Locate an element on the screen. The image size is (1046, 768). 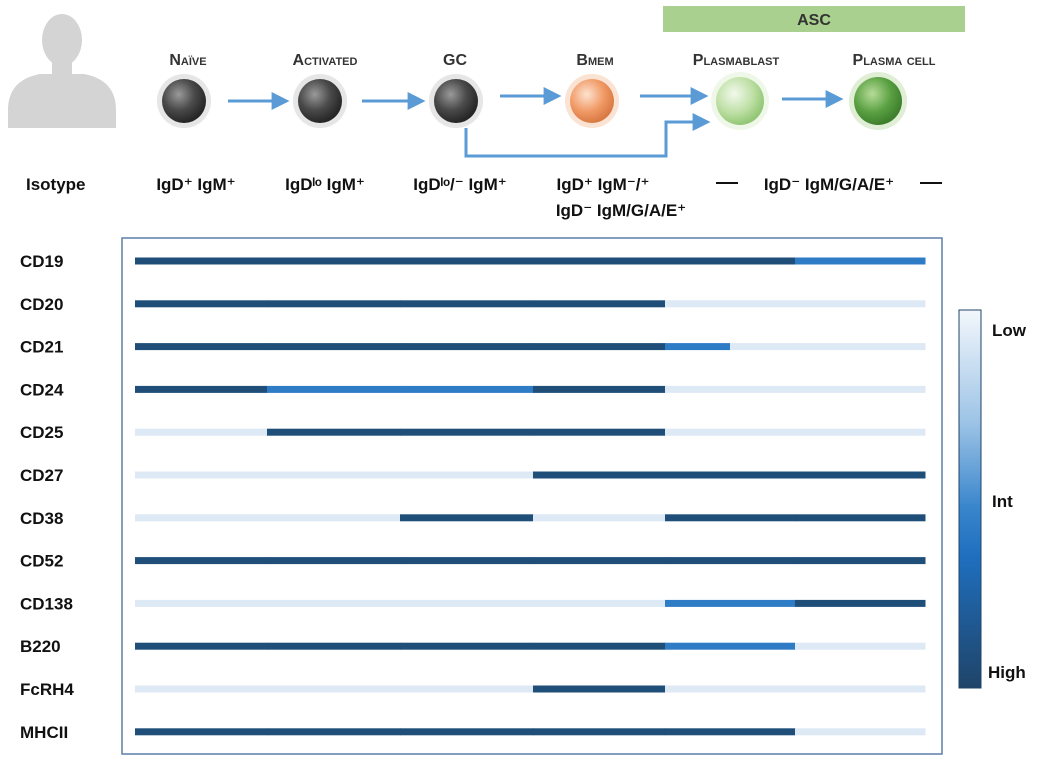
marker-label-cd24: CD24 is located at coordinates (42, 389).